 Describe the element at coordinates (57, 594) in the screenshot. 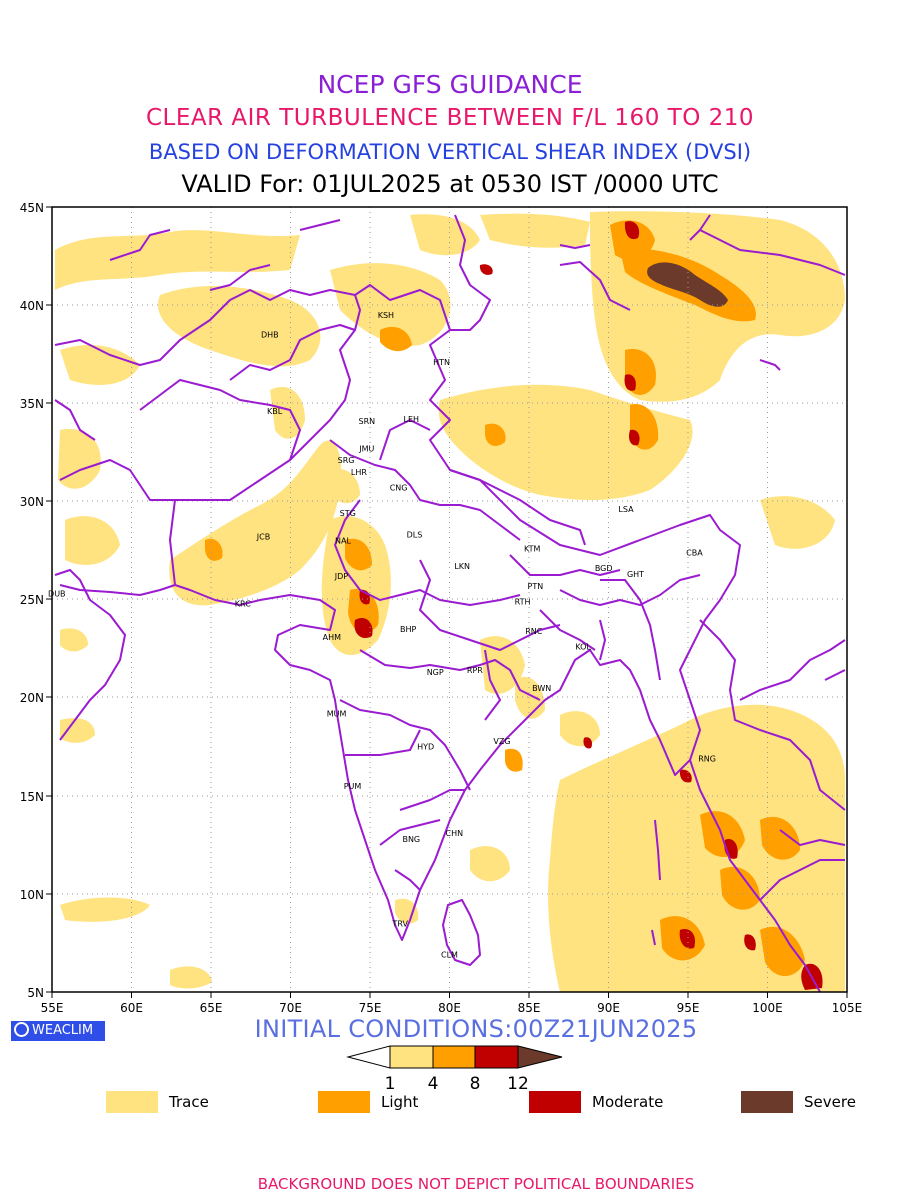

I see `station-label-dub: DUB` at that location.